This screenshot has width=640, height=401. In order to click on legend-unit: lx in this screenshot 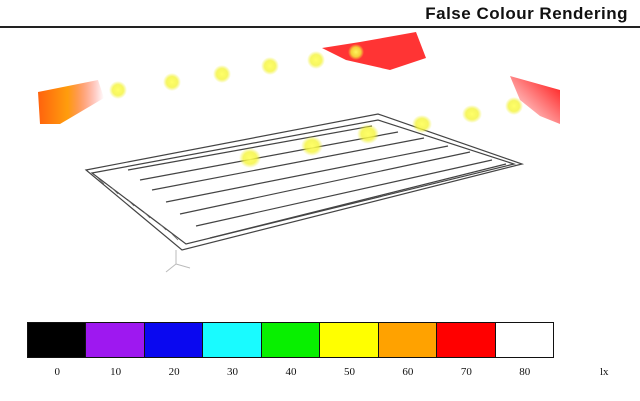, I will do `click(604, 372)`.